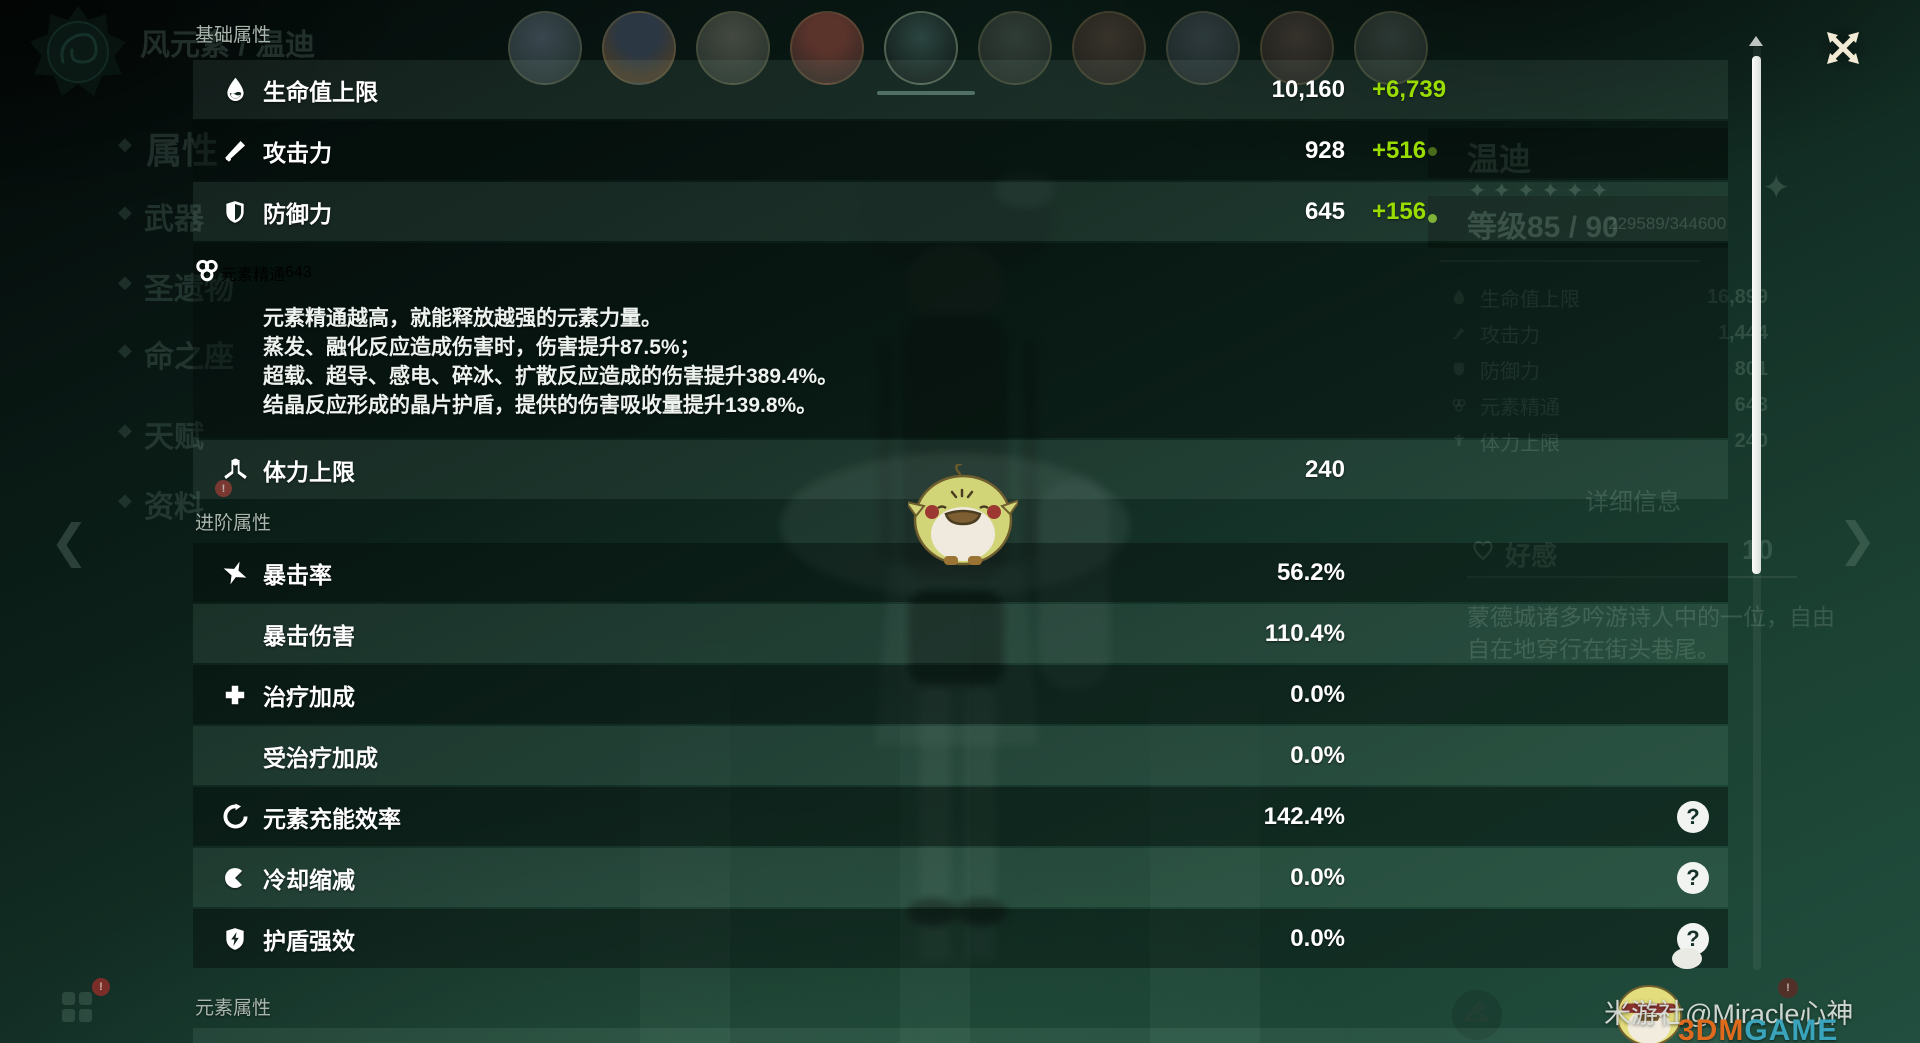 The height and width of the screenshot is (1043, 1920). What do you see at coordinates (332, 818) in the screenshot?
I see `stat-label: 元素充能效率` at bounding box center [332, 818].